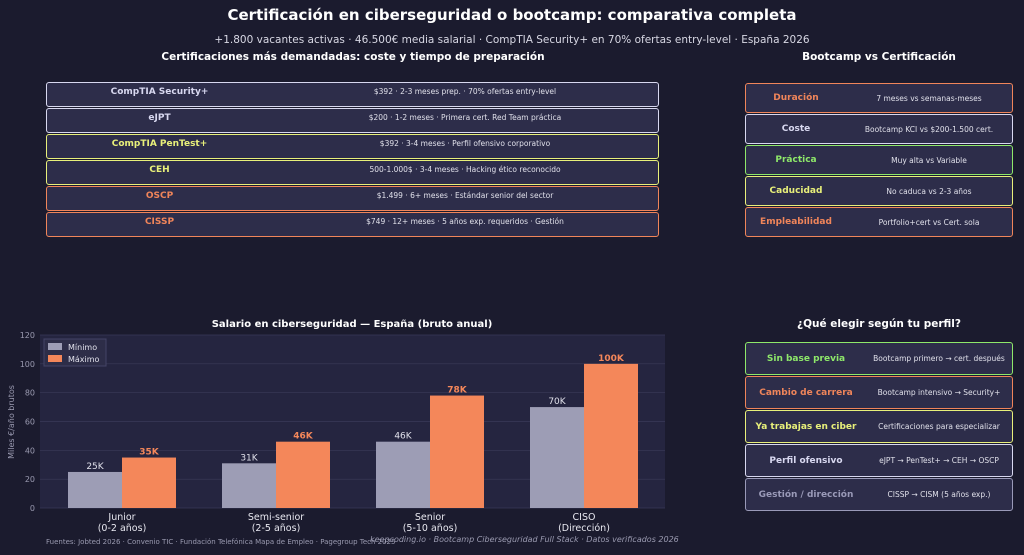 This screenshot has height=555, width=1024. Describe the element at coordinates (249, 458) in the screenshot. I see `bar-value-label: 31K` at that location.